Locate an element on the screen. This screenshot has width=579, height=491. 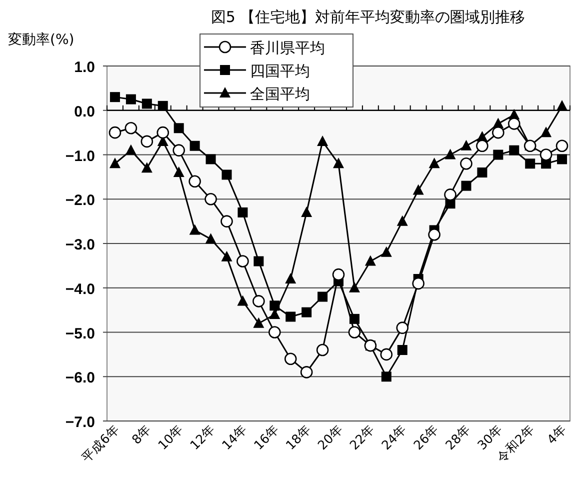
legend-label: 四国平均 is located at coordinates (280, 71).